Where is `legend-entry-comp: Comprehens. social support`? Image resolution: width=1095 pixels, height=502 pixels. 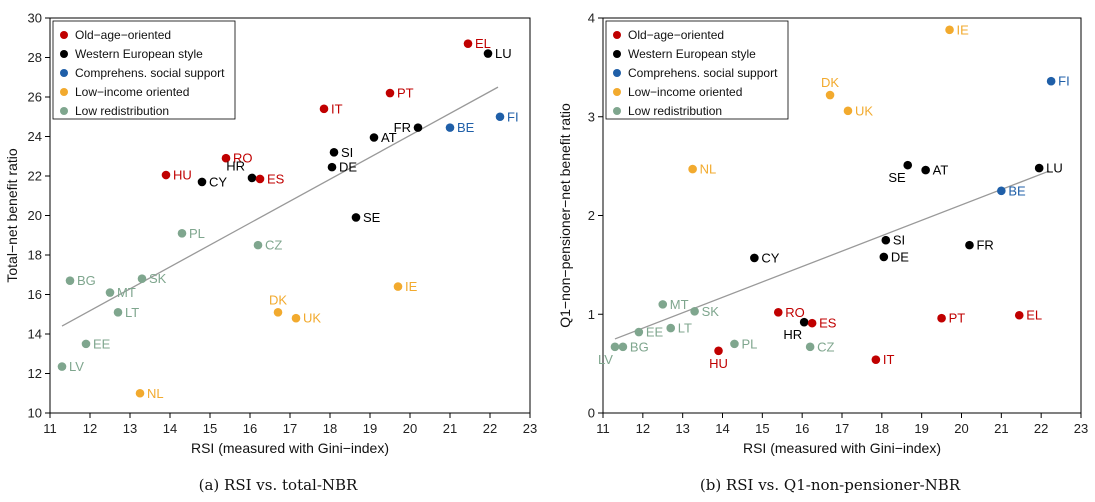 legend-entry-comp: Comprehens. social support is located at coordinates (703, 73).